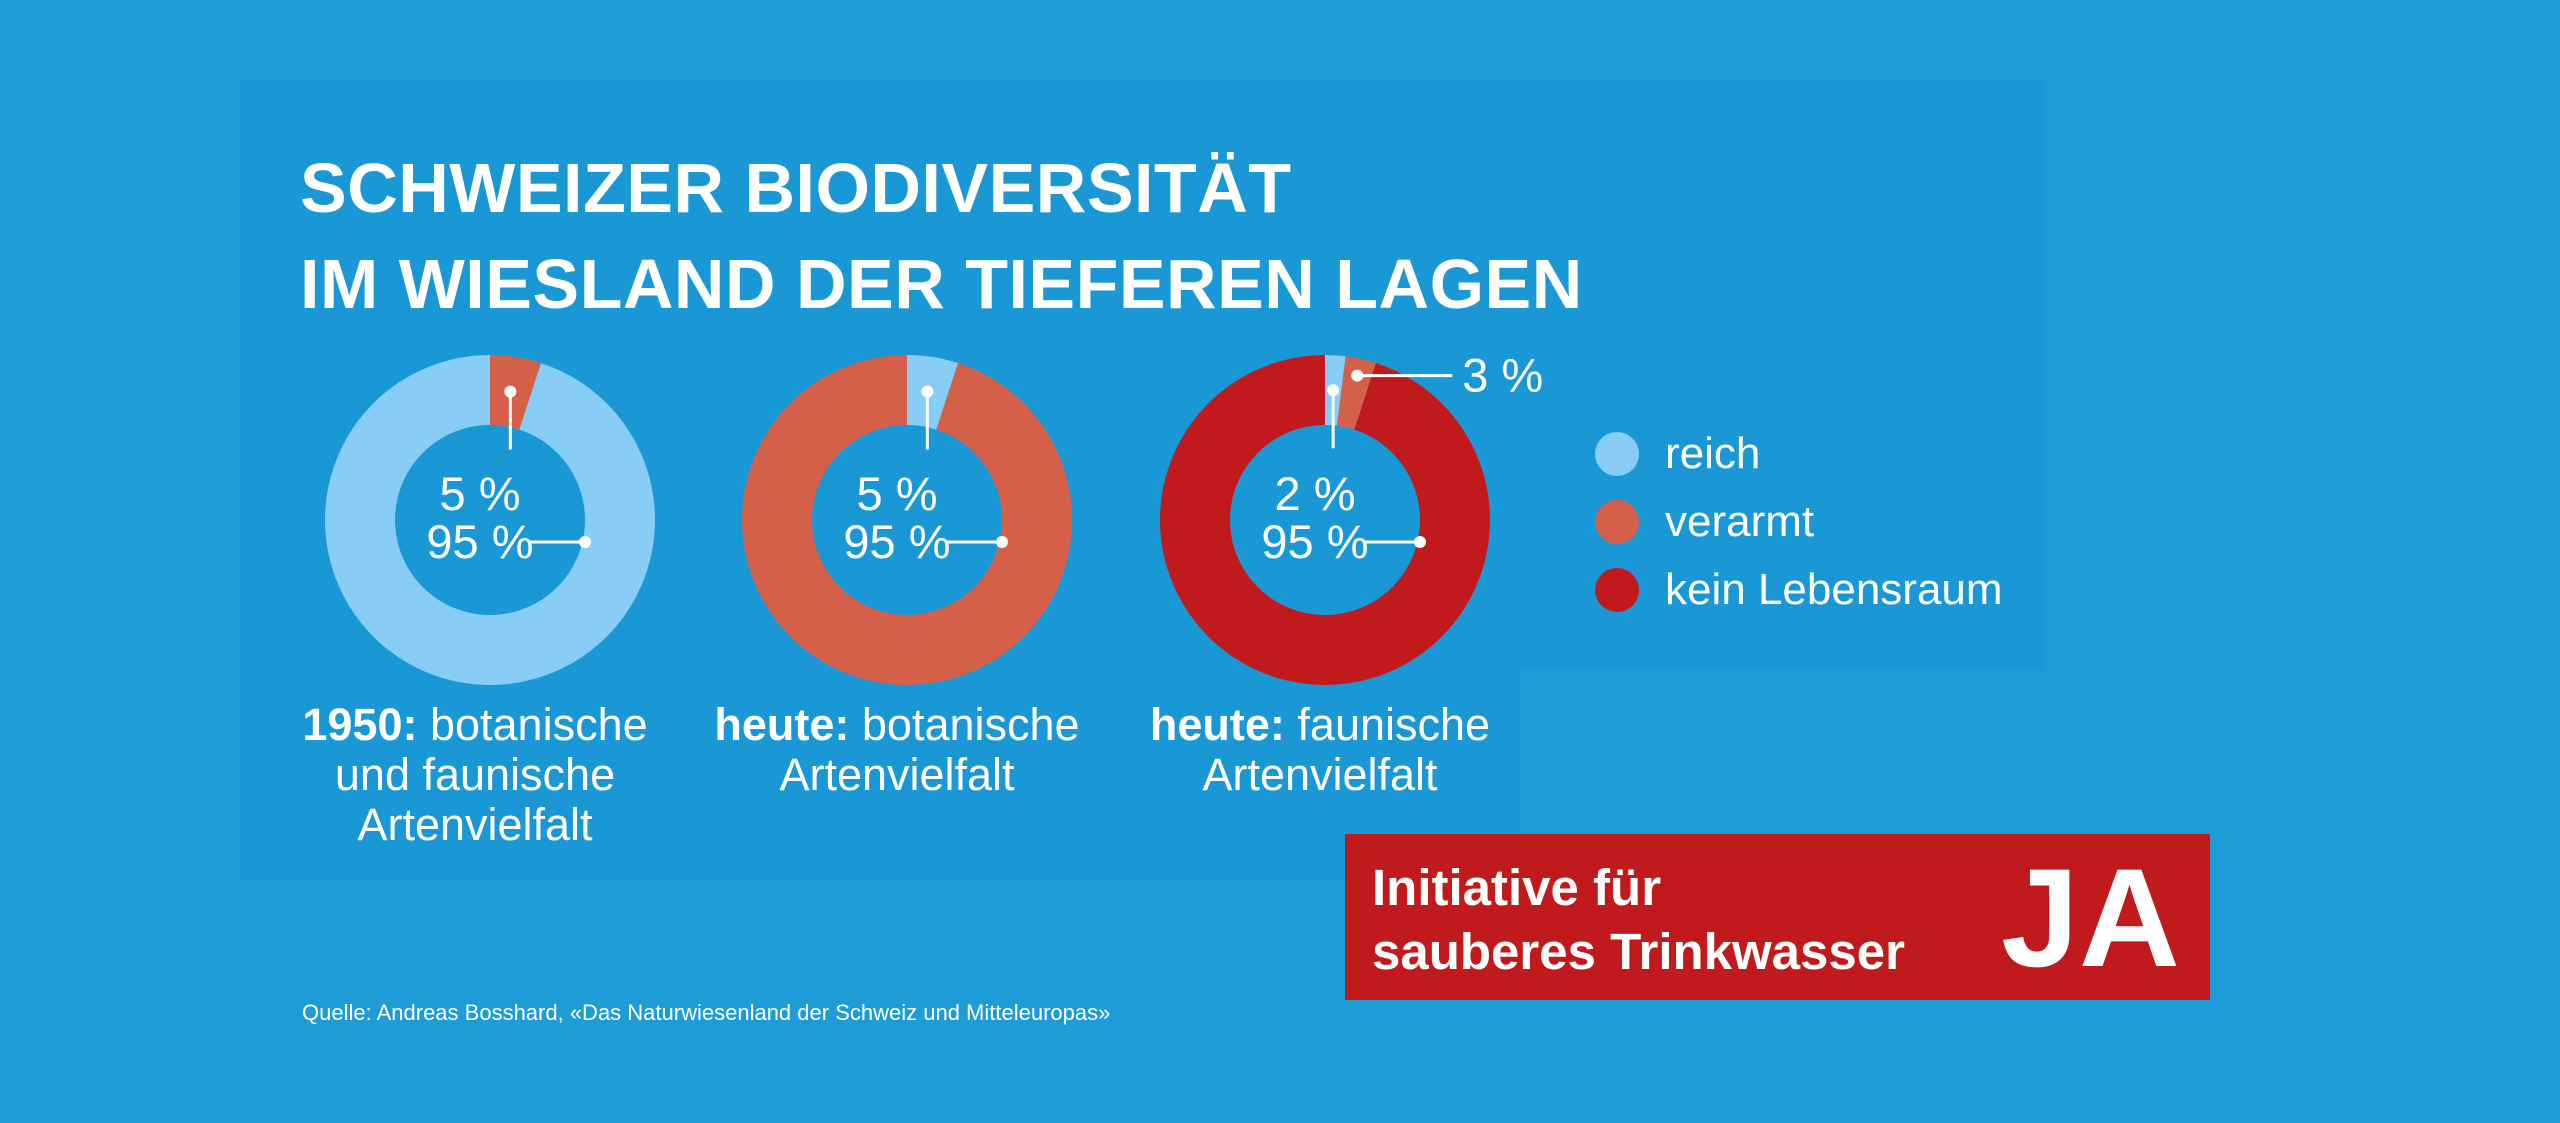  I want to click on donut-slice-verarmt, so click(907, 520).